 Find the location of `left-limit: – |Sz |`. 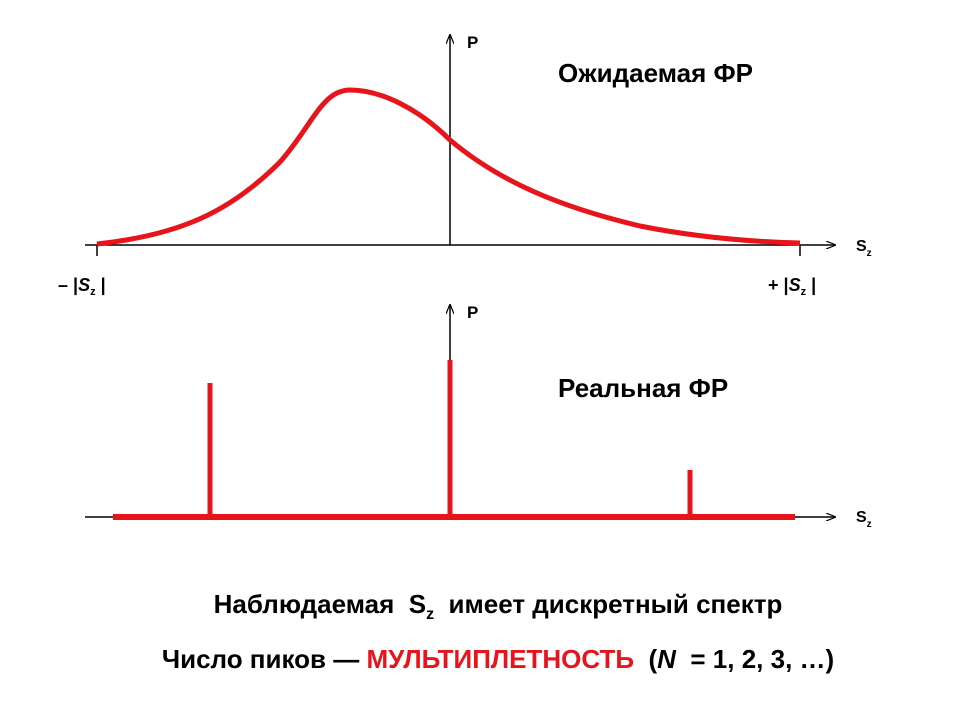

left-limit: – |Sz | is located at coordinates (82, 286).